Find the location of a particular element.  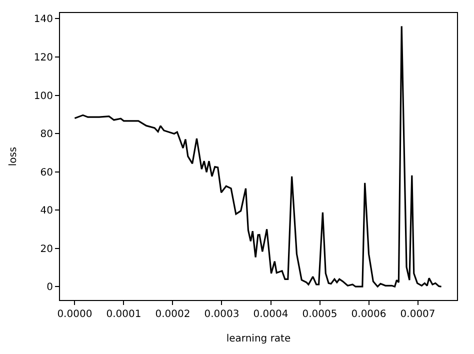

y-tick-label: 40 is located at coordinates (46, 211).